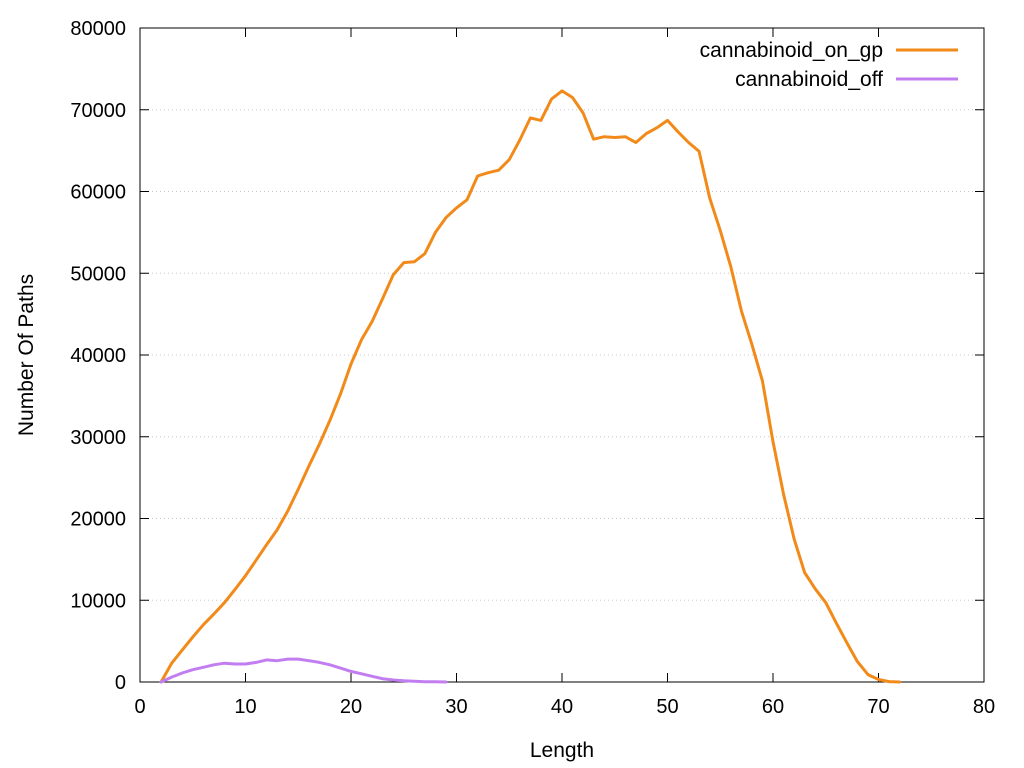 Image resolution: width=1024 pixels, height=768 pixels. Describe the element at coordinates (98, 193) in the screenshot. I see `y-tick-label: 60000` at that location.